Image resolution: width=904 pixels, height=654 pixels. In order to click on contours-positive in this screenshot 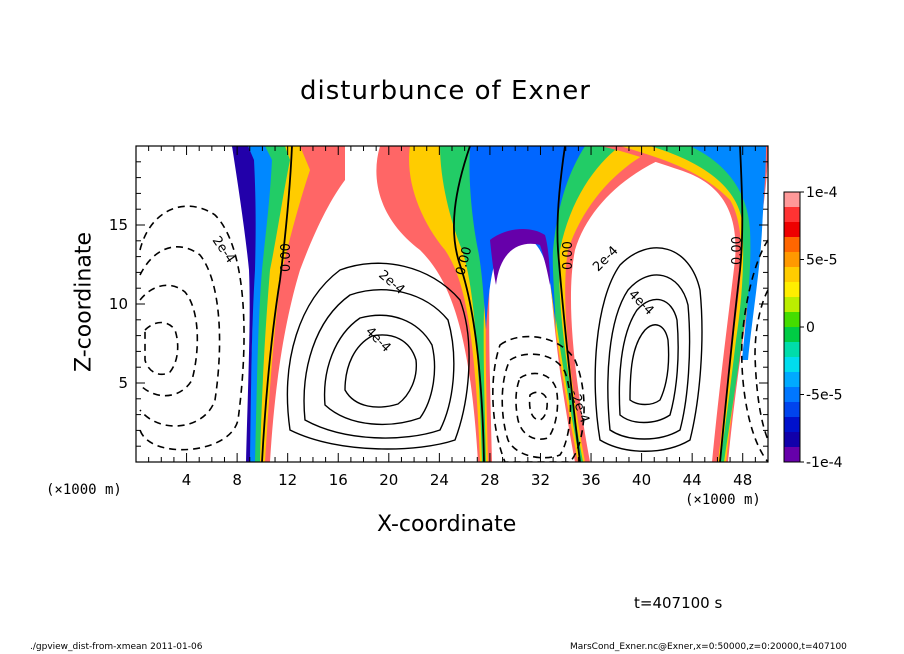, I will do `click(494, 349)`.